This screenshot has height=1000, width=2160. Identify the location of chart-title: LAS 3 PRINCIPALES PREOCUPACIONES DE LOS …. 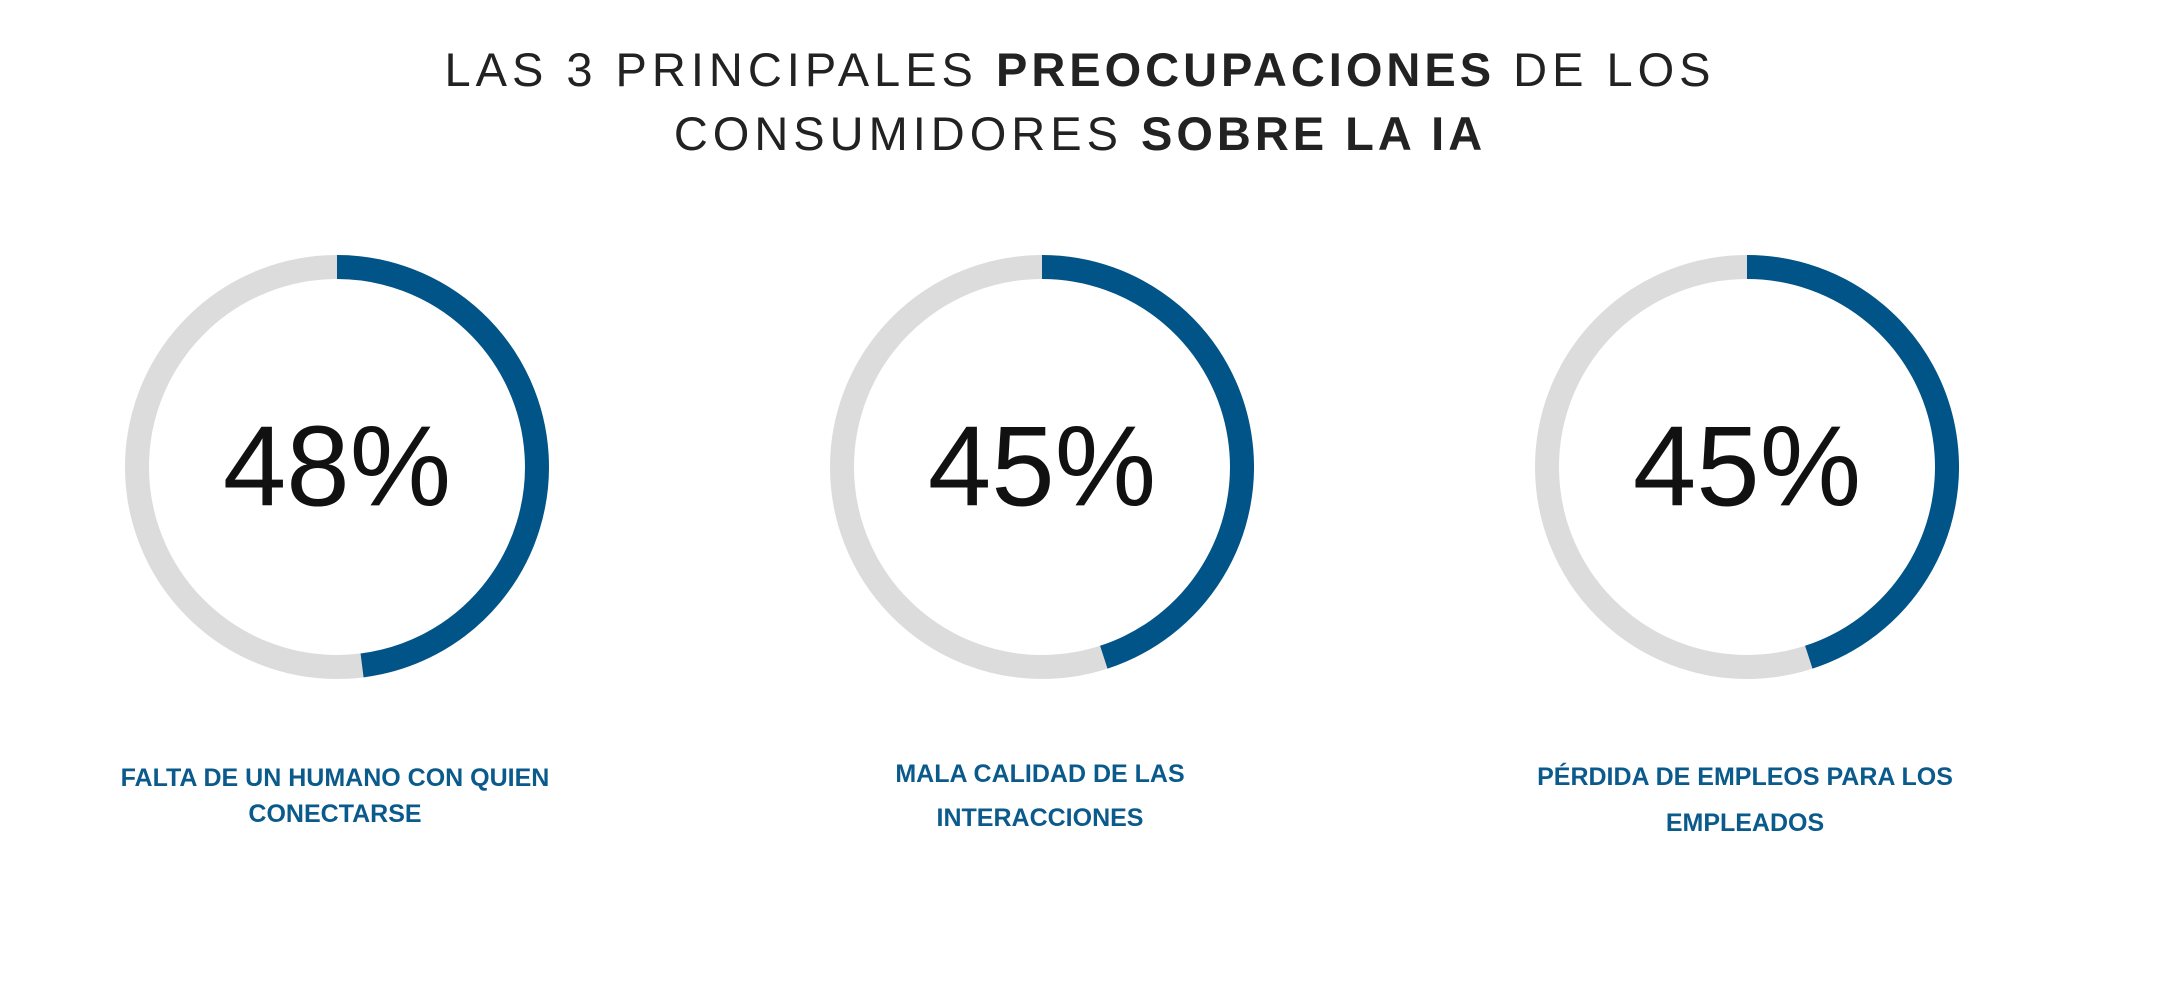
(1080, 102).